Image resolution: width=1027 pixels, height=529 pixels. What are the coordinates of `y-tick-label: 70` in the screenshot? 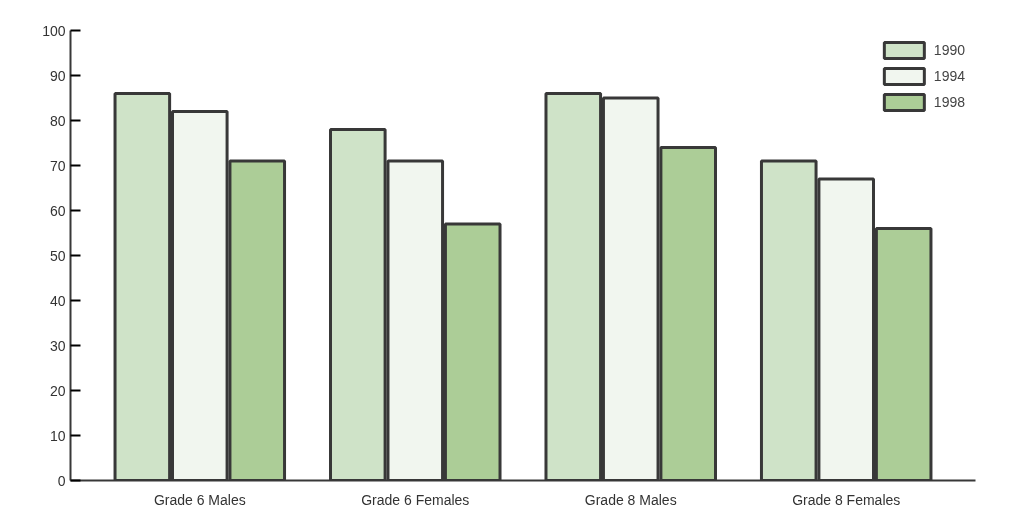 It's located at (57, 165).